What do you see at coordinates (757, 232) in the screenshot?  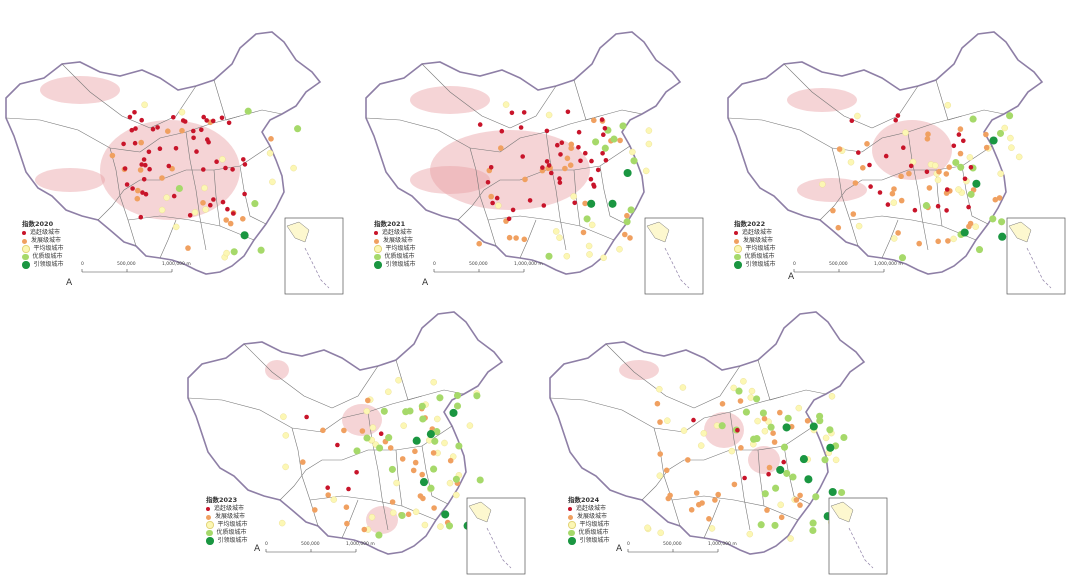 I see `legend-label: 追赶级城市` at bounding box center [757, 232].